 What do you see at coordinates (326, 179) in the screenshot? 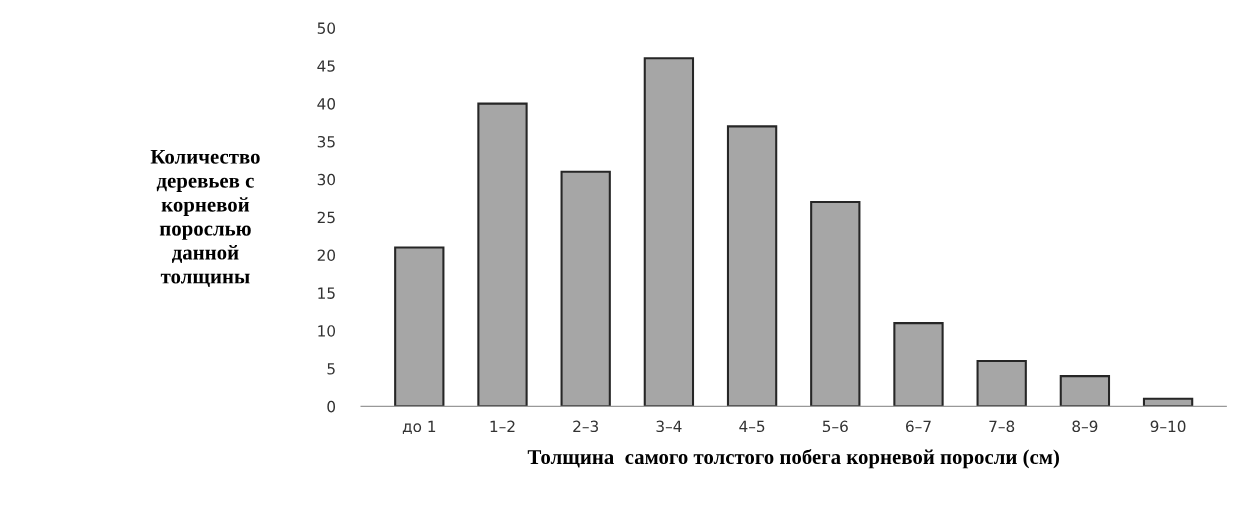
I see `y-tick-label: 30` at bounding box center [326, 179].